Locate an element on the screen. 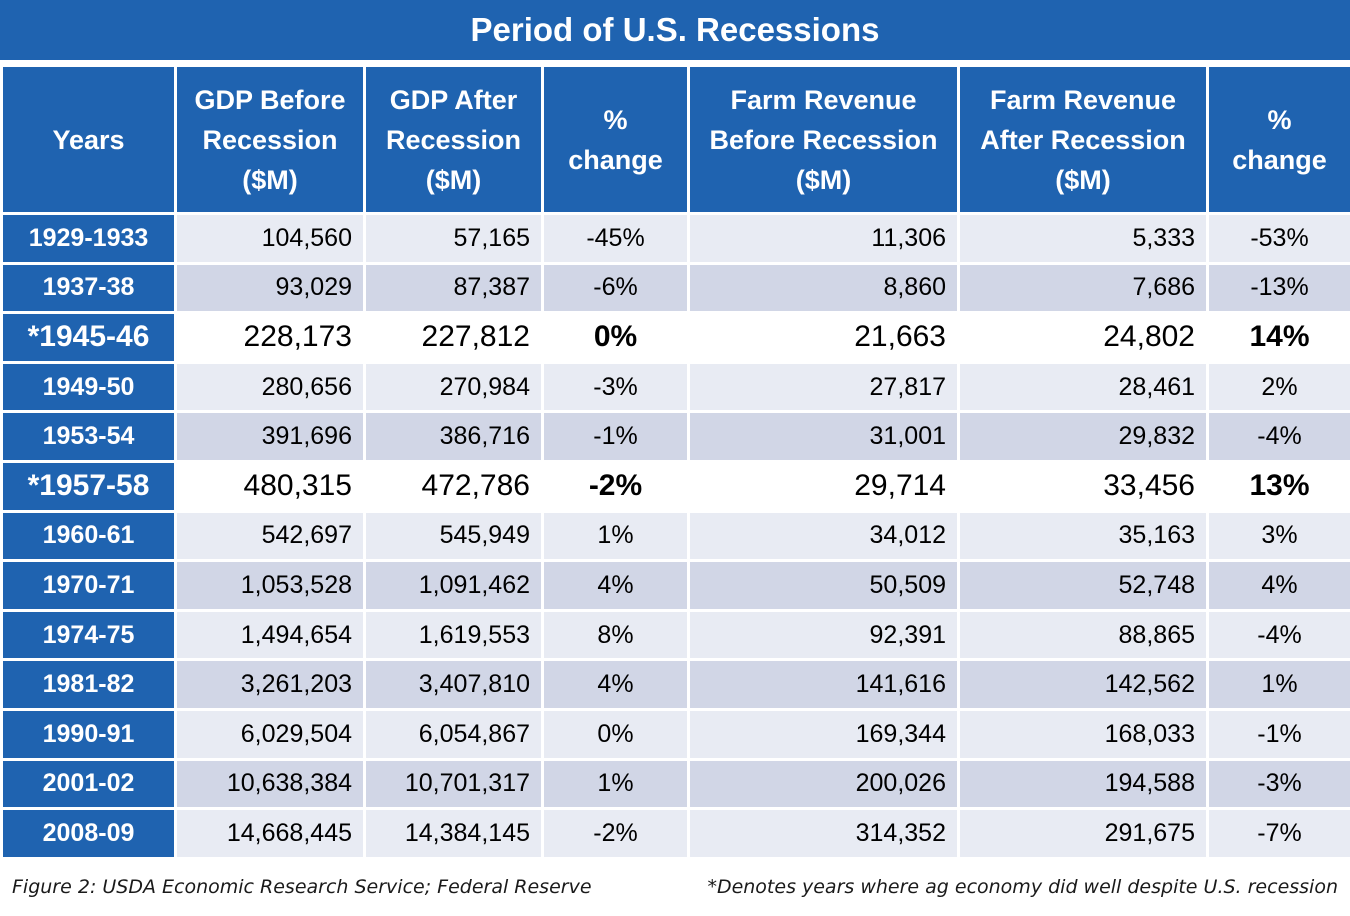  gdp-before-header: GDP Before Recession ($M) is located at coordinates (270, 139).